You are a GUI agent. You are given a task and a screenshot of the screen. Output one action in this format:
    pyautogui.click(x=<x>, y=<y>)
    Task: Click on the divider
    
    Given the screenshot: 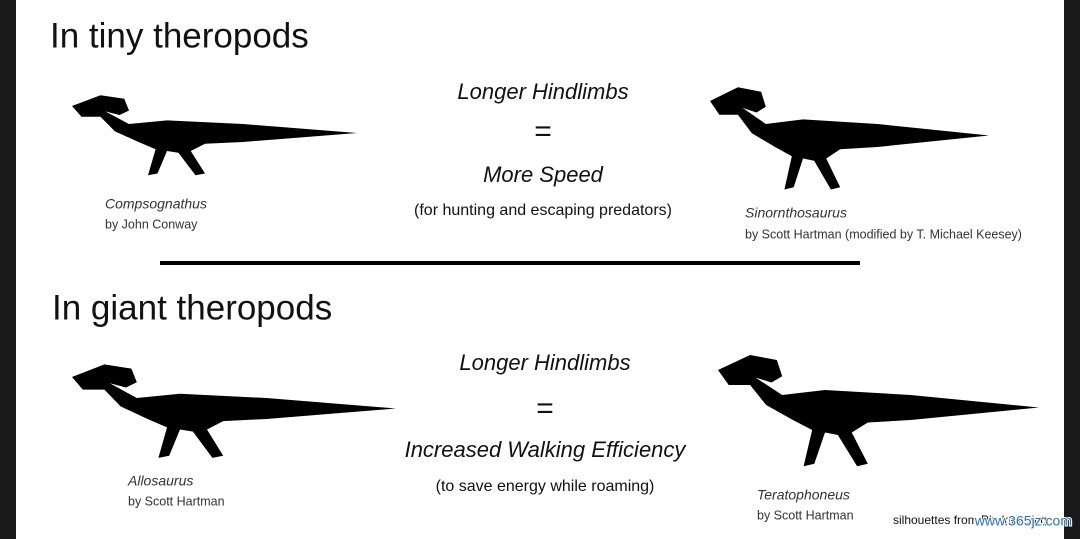 What is the action you would take?
    pyautogui.click(x=510, y=263)
    